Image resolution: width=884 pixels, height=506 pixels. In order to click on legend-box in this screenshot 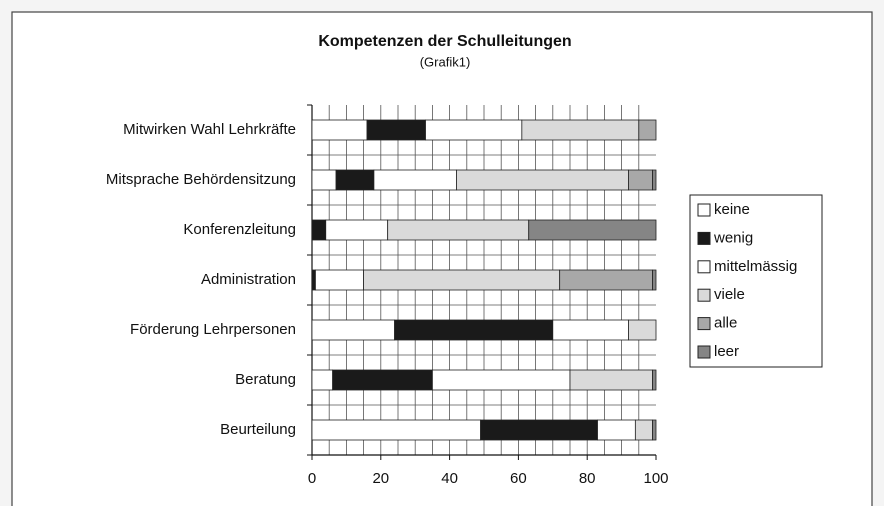, I will do `click(756, 281)`.